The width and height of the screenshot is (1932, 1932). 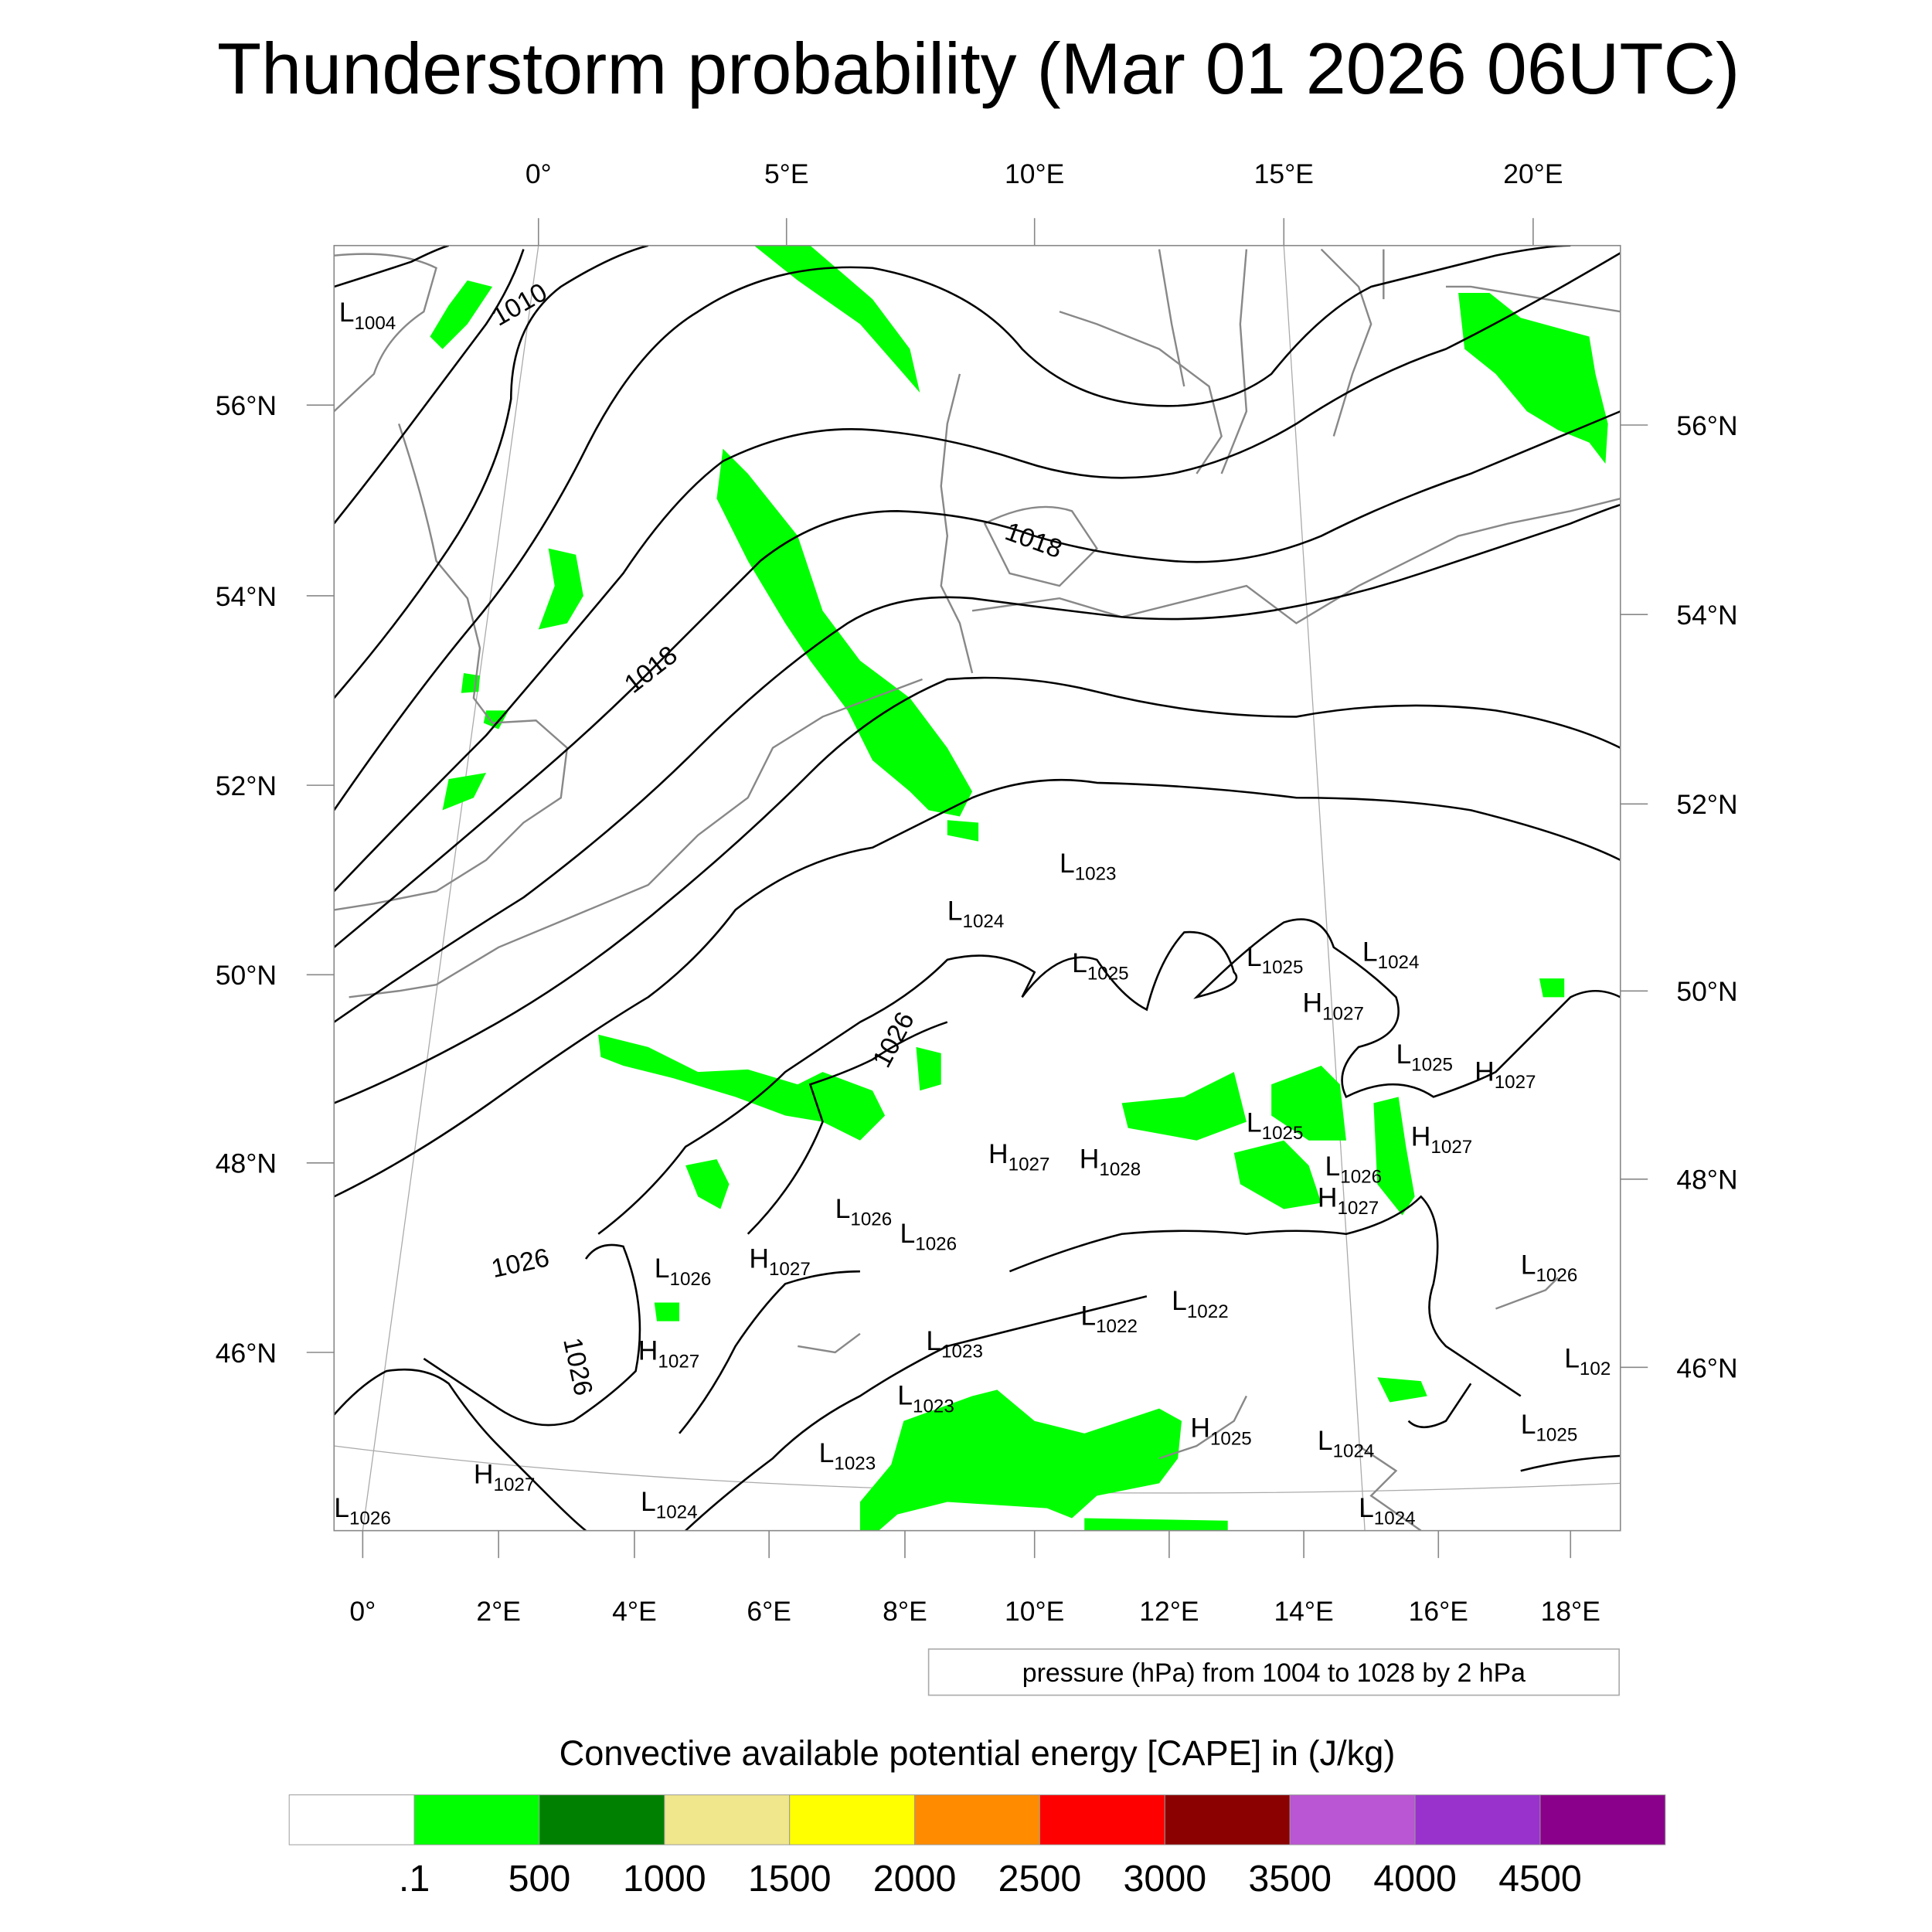 What do you see at coordinates (1707, 616) in the screenshot?
I see `lat-label: 54°N` at bounding box center [1707, 616].